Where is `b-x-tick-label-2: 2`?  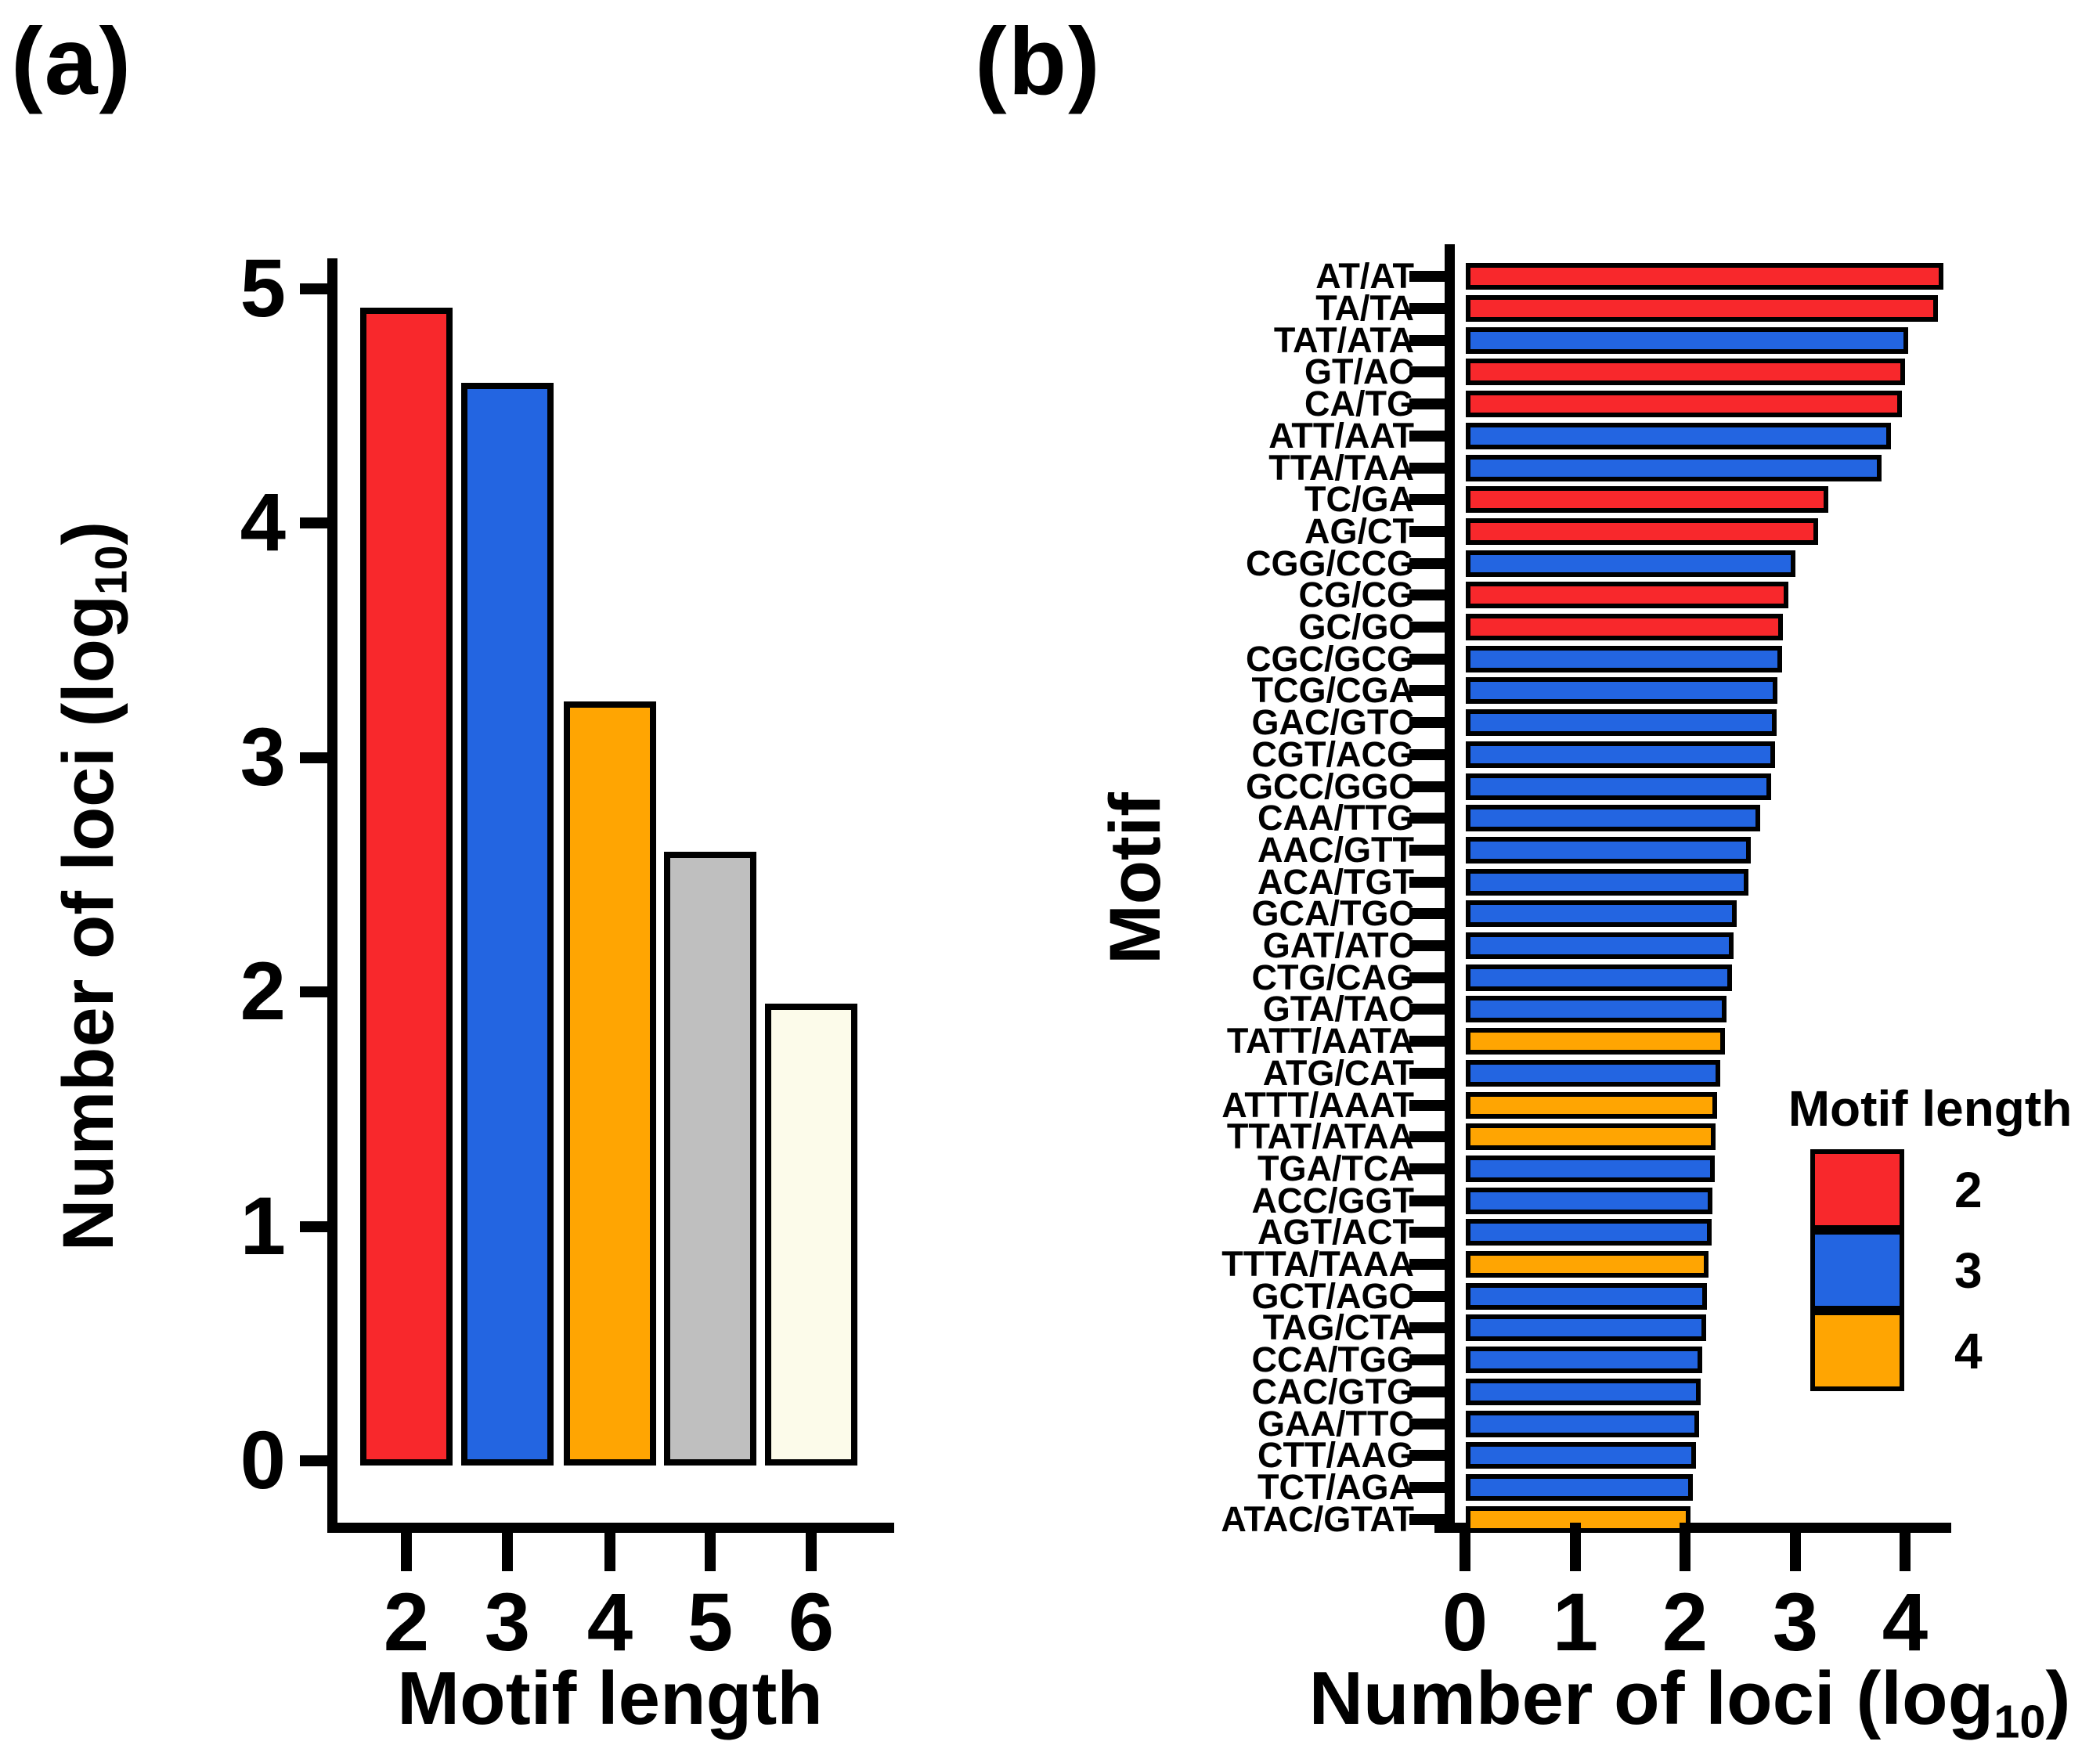 b-x-tick-label-2: 2 is located at coordinates (1685, 1622).